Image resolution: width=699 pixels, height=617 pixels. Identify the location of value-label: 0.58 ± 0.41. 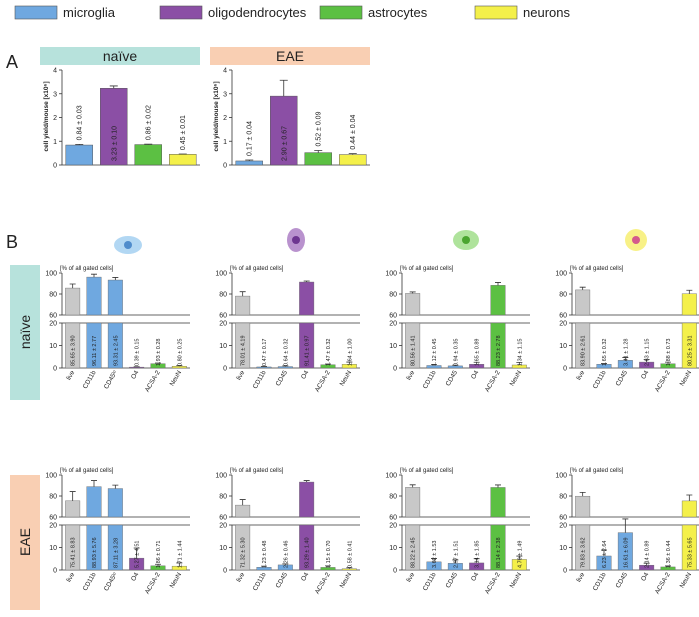
(350, 554).